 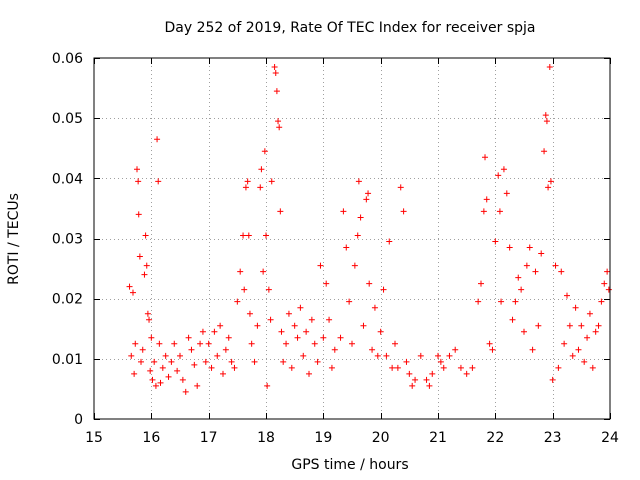 I want to click on y-tick-label: 0.06, so click(x=67, y=59).